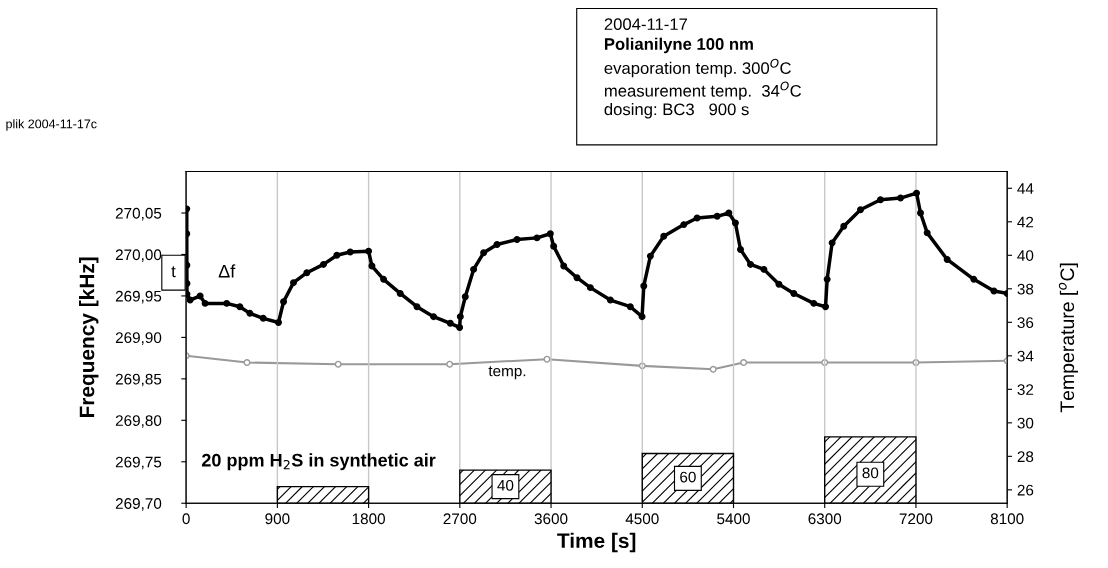  What do you see at coordinates (676, 110) in the screenshot?
I see `text: dosing: BC3 900 s` at bounding box center [676, 110].